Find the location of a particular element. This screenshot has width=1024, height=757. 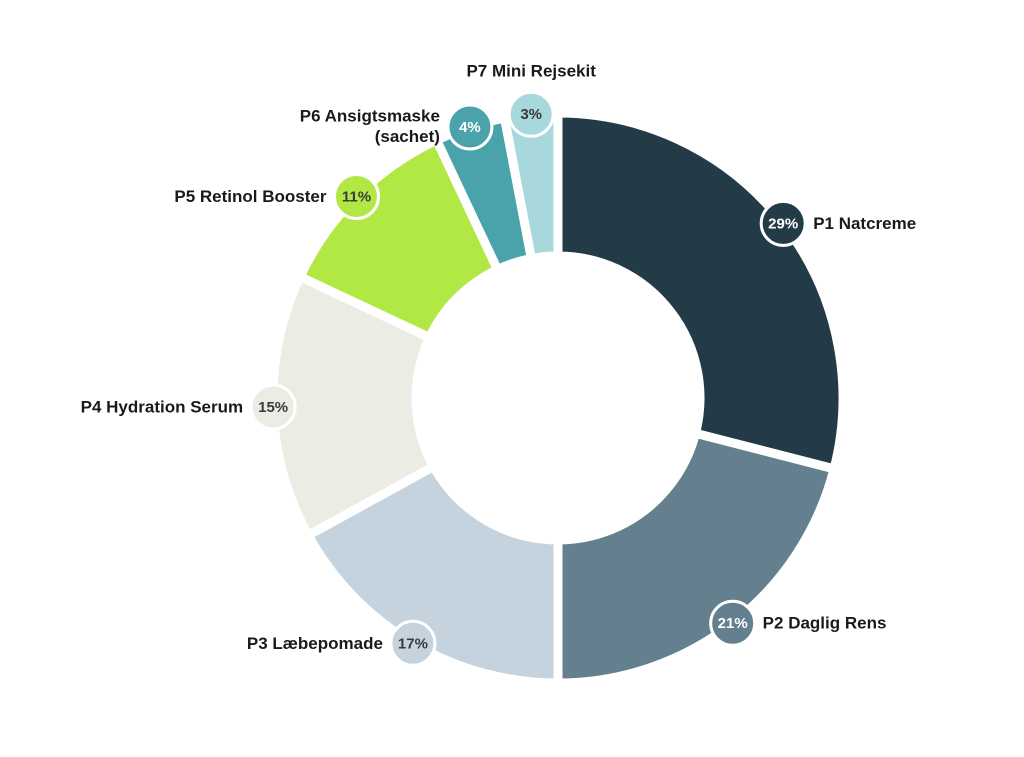

category-label: P3 Læbepomade is located at coordinates (315, 643).